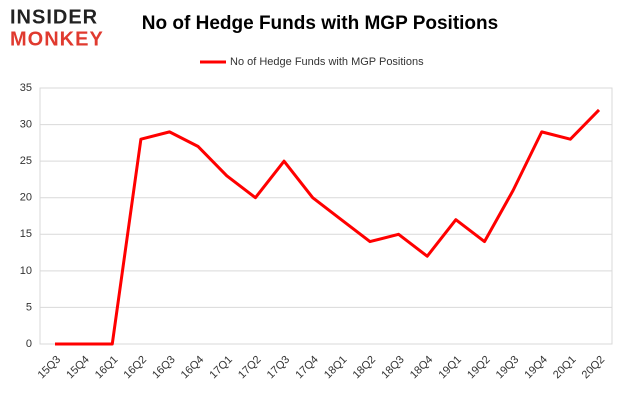  I want to click on y-tick-label: 5, so click(29, 307).